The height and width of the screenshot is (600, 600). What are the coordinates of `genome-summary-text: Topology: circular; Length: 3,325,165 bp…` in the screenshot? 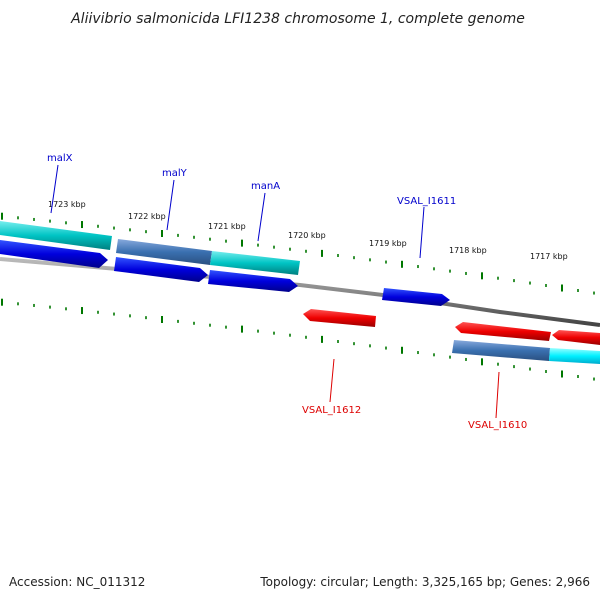 It's located at (424, 582).